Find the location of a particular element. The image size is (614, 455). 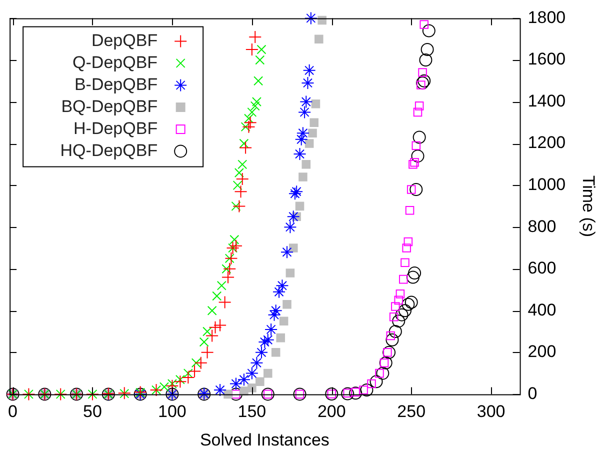

legend-label: Q-DepQBF is located at coordinates (115, 62).